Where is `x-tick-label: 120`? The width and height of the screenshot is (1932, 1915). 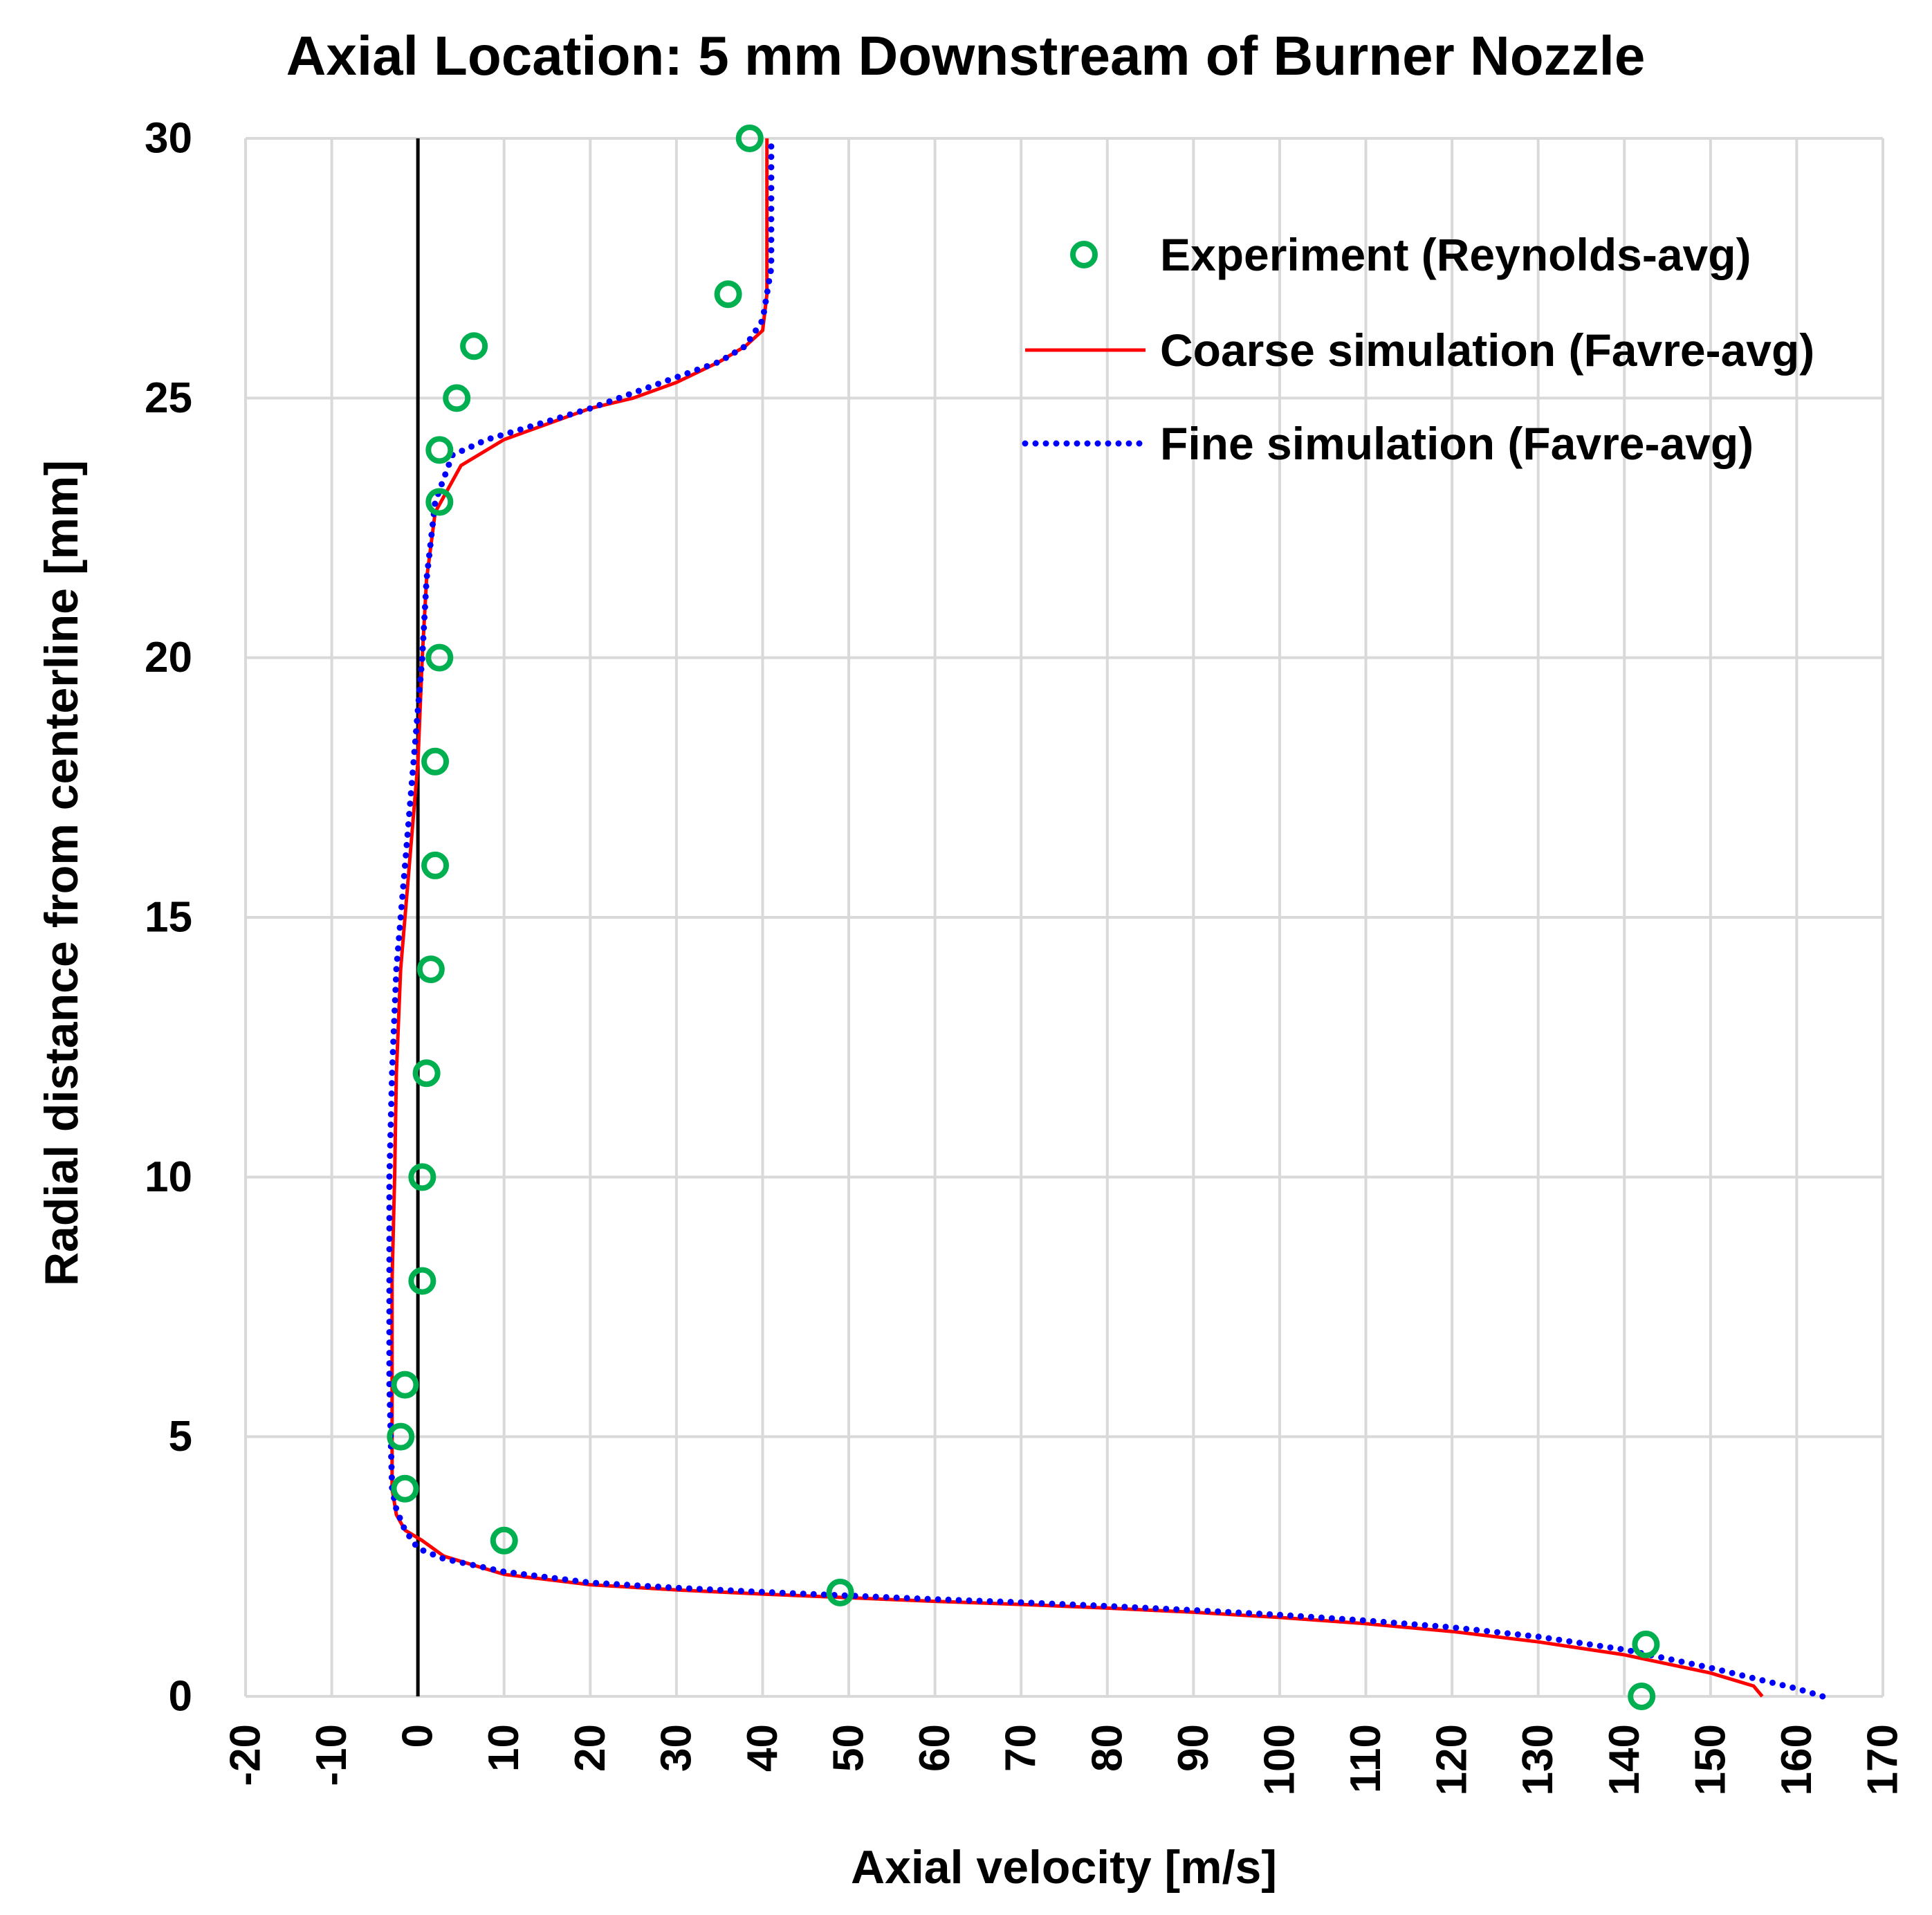 x-tick-label: 120 is located at coordinates (1452, 1760).